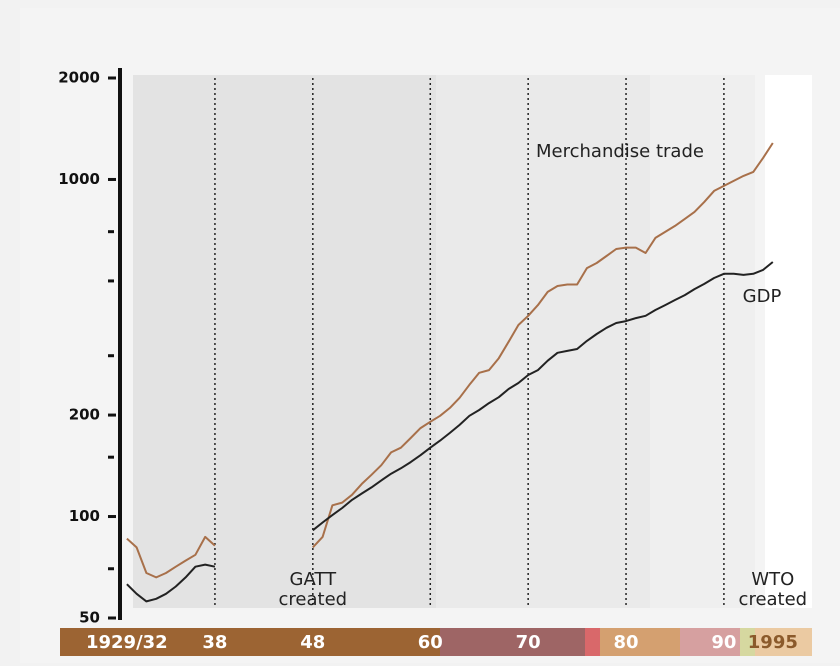  Describe the element at coordinates (620, 151) in the screenshot. I see `series-label: Merchandise trade` at that location.